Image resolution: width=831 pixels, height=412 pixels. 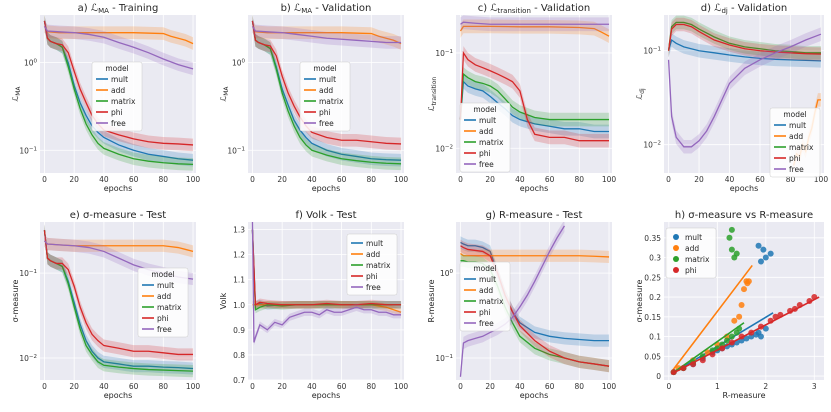 What do you see at coordinates (534, 9) in the screenshot?
I see `panel-title: c) ℒtransition - Validation` at bounding box center [534, 9].